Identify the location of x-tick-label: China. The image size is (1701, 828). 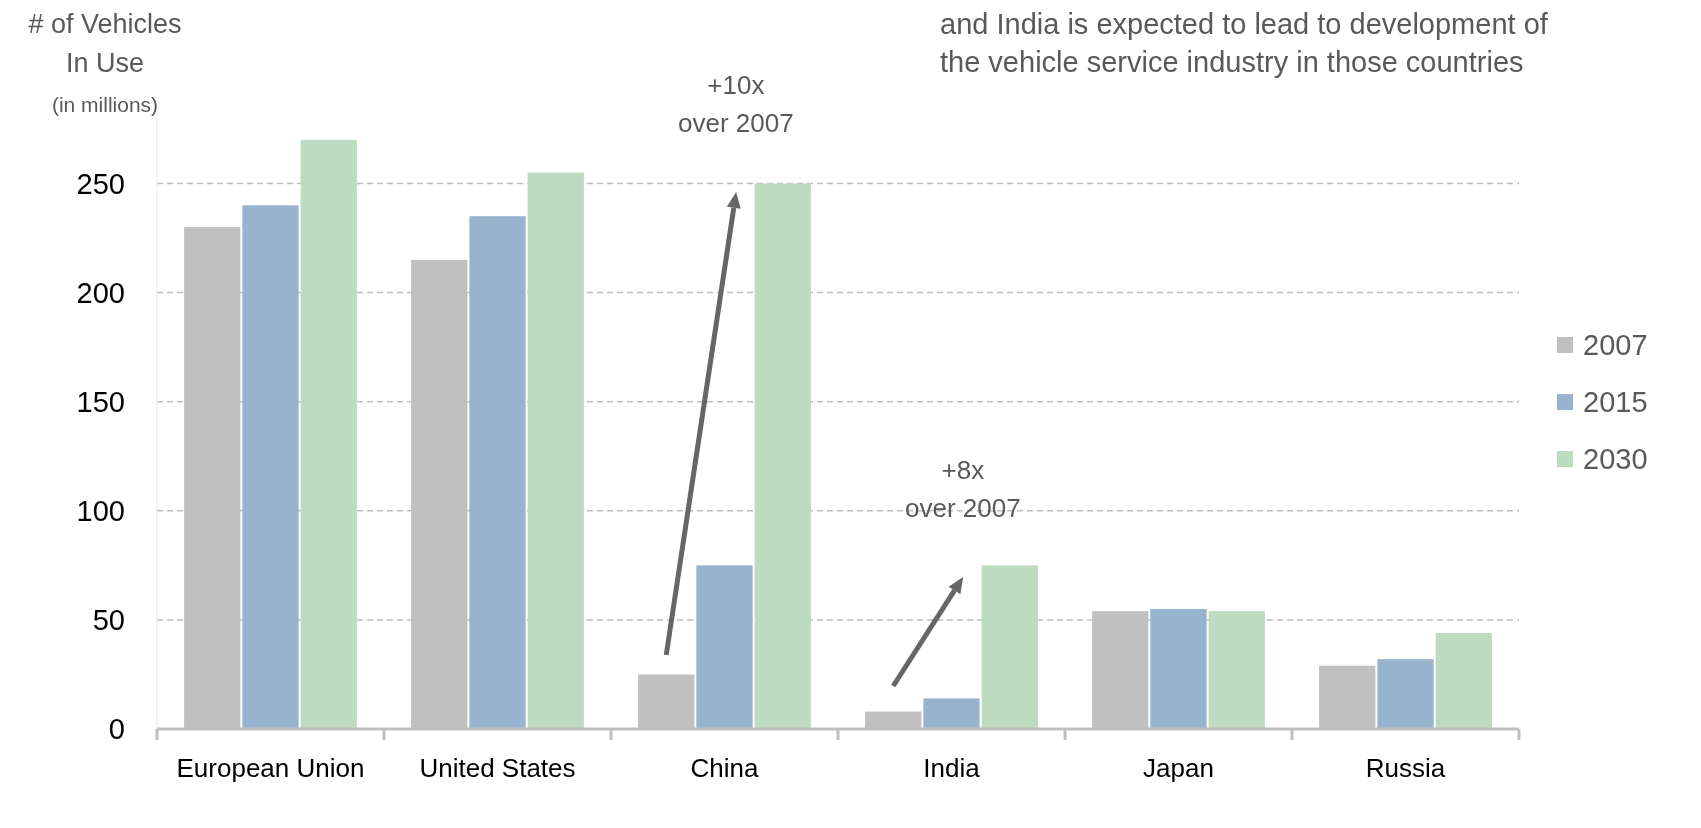
(724, 768).